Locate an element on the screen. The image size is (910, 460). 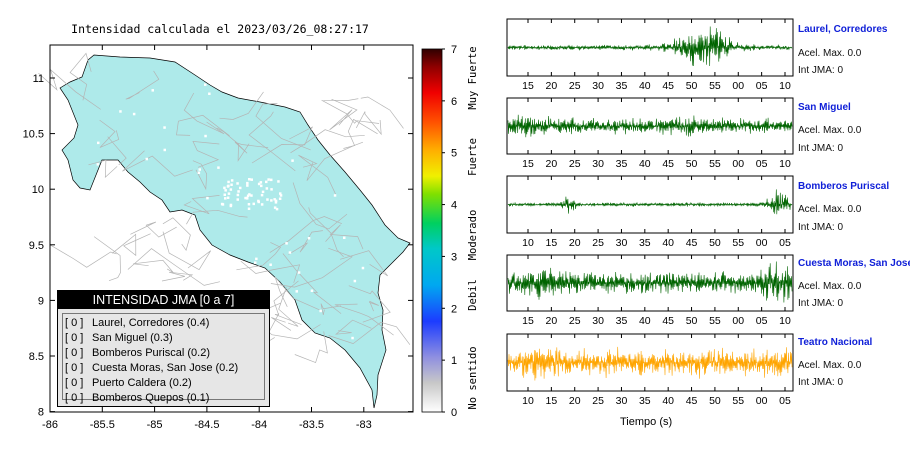
waveform-panel-san-miguel: 15 20 25 30 35 40 45 50 55 00 05 10 is located at coordinates (650, 133).